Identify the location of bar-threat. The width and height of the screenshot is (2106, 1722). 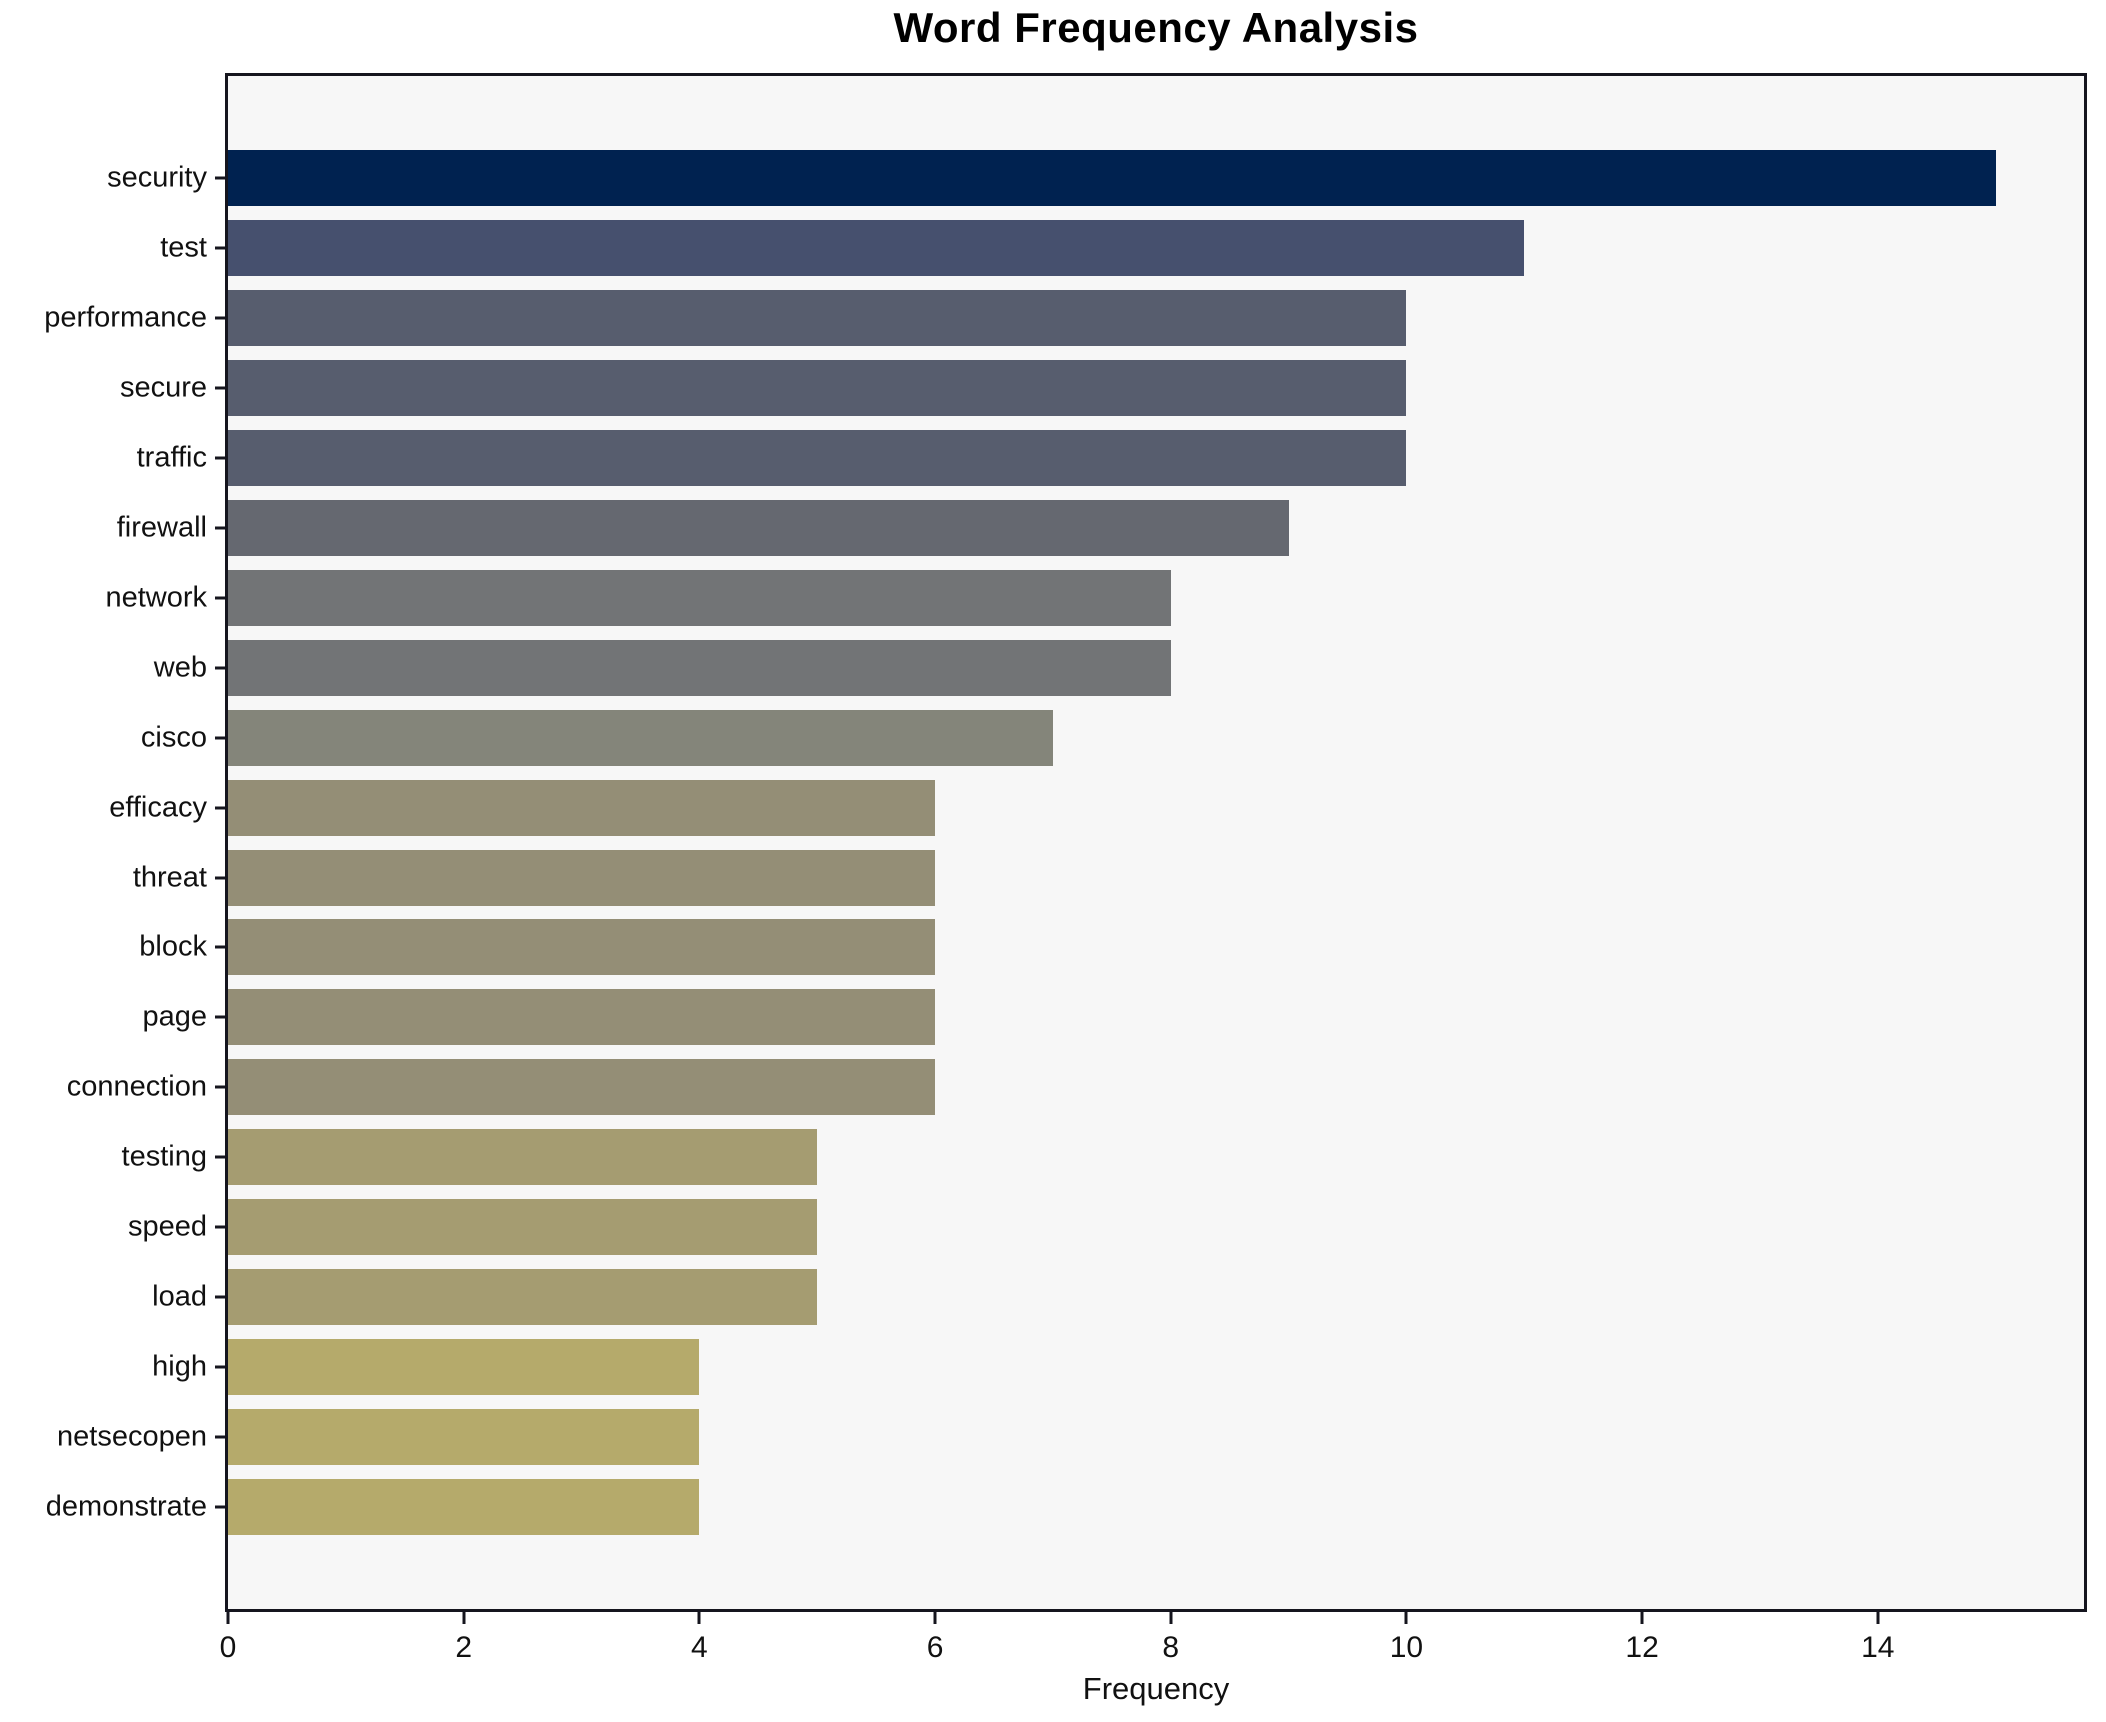
(582, 877).